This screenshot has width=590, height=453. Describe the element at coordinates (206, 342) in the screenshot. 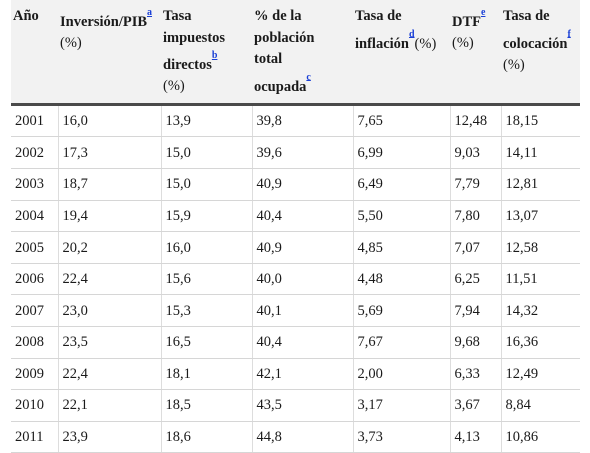

I see `value-cell: 16,5` at that location.